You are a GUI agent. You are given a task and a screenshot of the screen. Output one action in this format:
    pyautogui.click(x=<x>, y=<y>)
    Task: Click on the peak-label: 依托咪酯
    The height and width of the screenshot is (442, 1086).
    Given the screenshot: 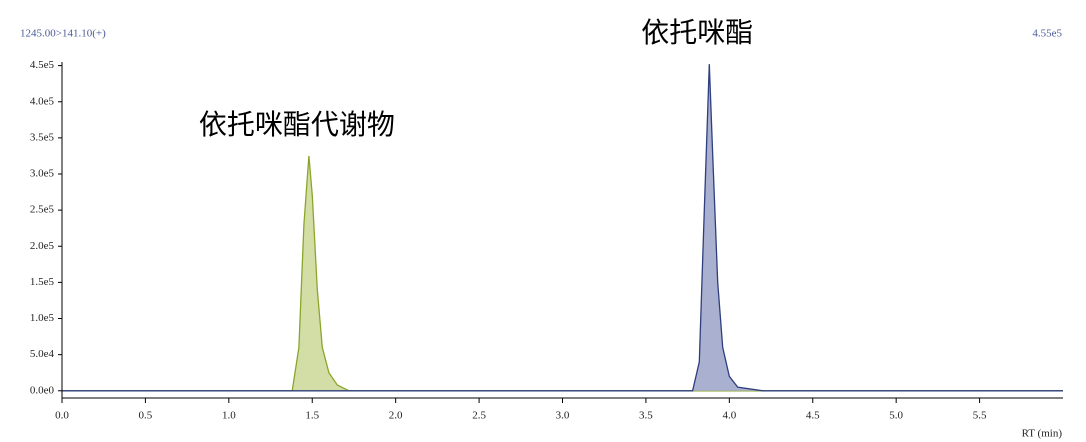 What is the action you would take?
    pyautogui.click(x=697, y=32)
    